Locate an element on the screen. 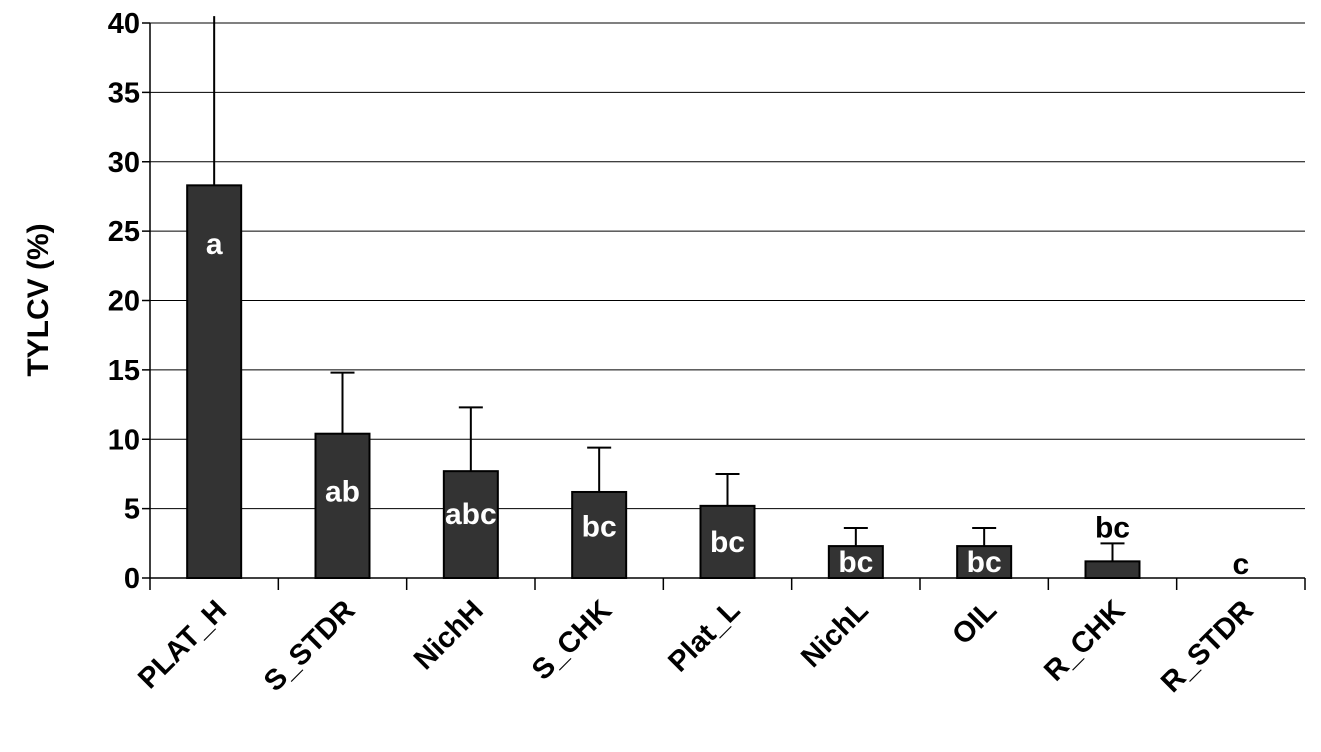 The image size is (1321, 752). x-tick-label: Plat_L is located at coordinates (704, 636).